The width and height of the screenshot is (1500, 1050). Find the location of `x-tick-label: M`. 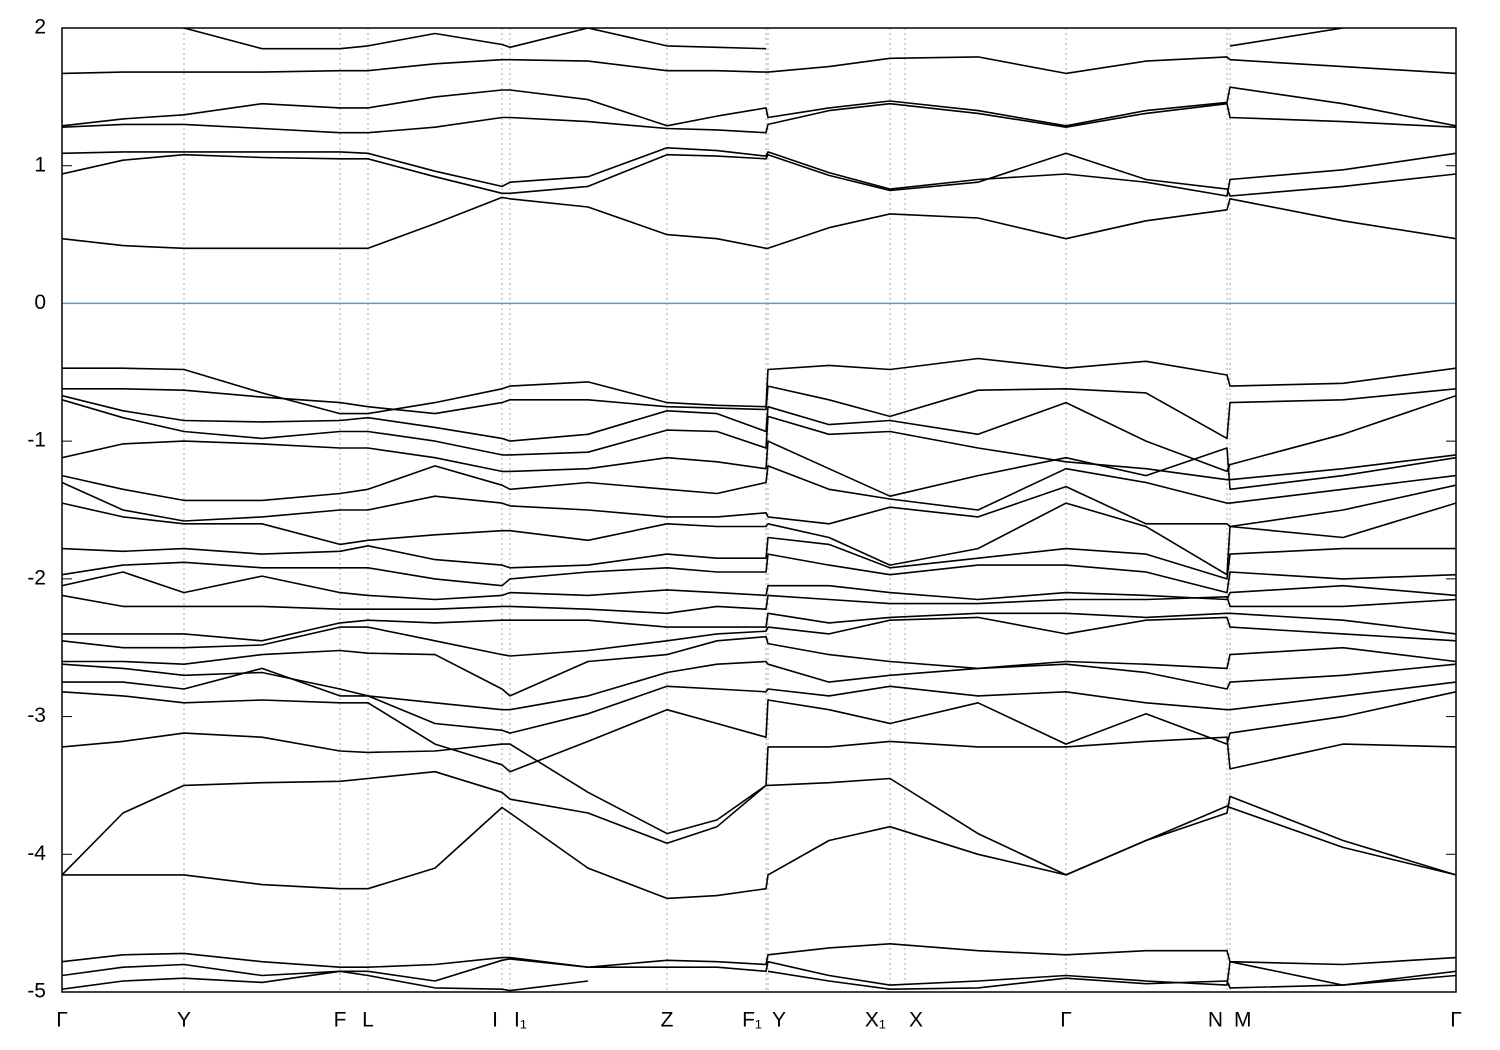

x-tick-label: M is located at coordinates (1243, 1020).